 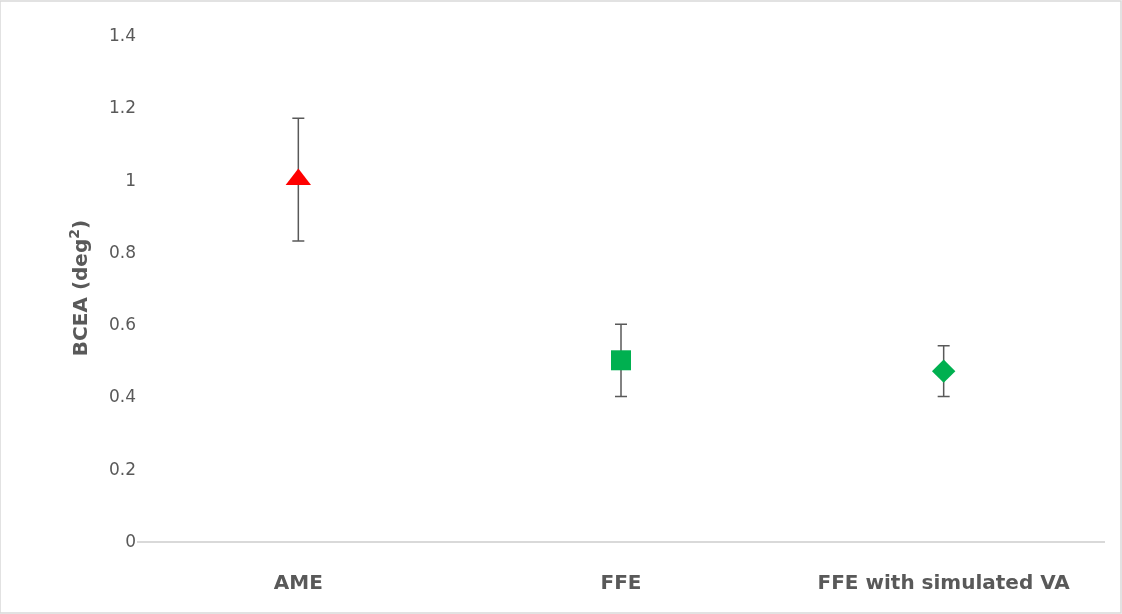 I want to click on y-tick-label: 0.2, so click(x=122, y=468).